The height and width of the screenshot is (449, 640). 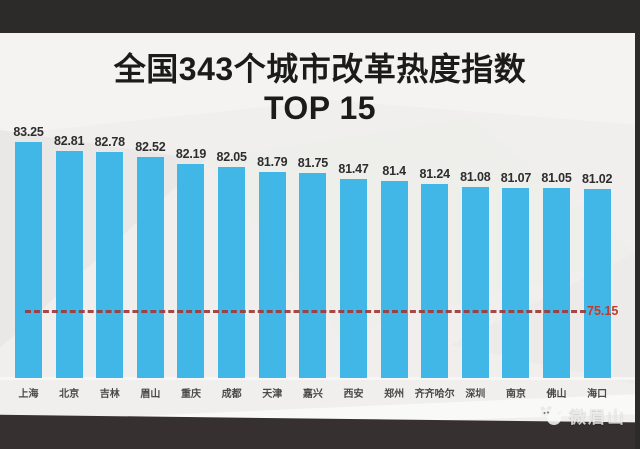 I want to click on bar-value-label: 82.05, so click(x=231, y=156).